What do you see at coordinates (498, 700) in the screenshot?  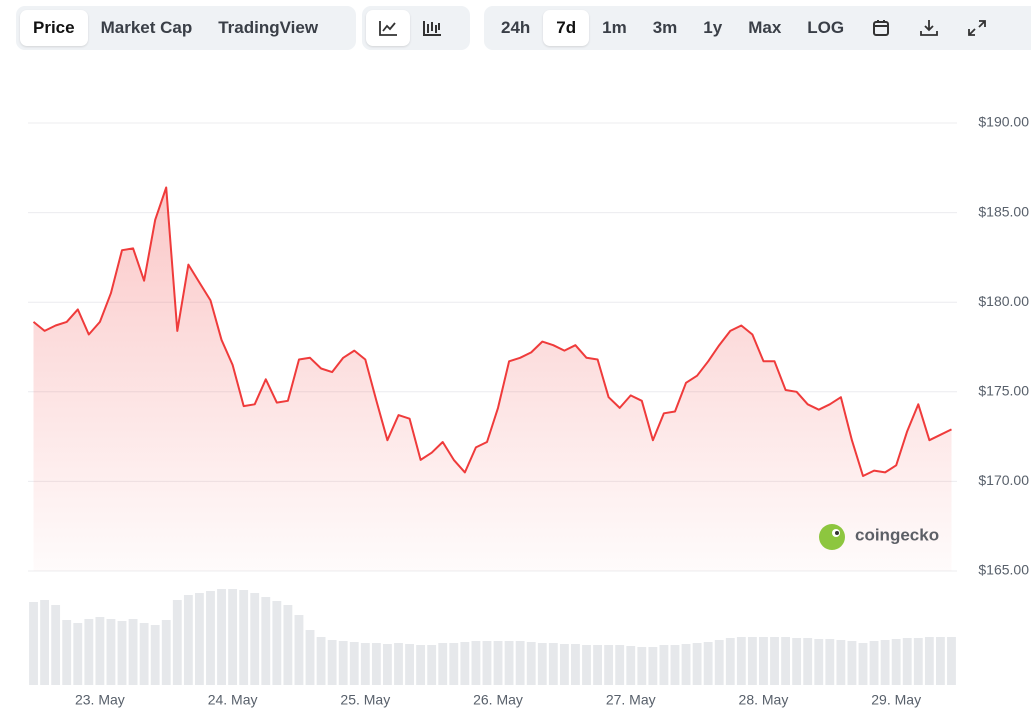 I see `x-tick-label: 26. May` at bounding box center [498, 700].